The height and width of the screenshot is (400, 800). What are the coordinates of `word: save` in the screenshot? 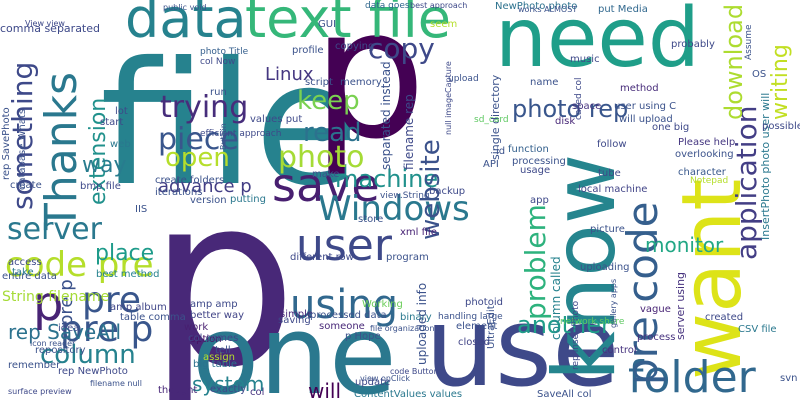 It's located at (326, 185).